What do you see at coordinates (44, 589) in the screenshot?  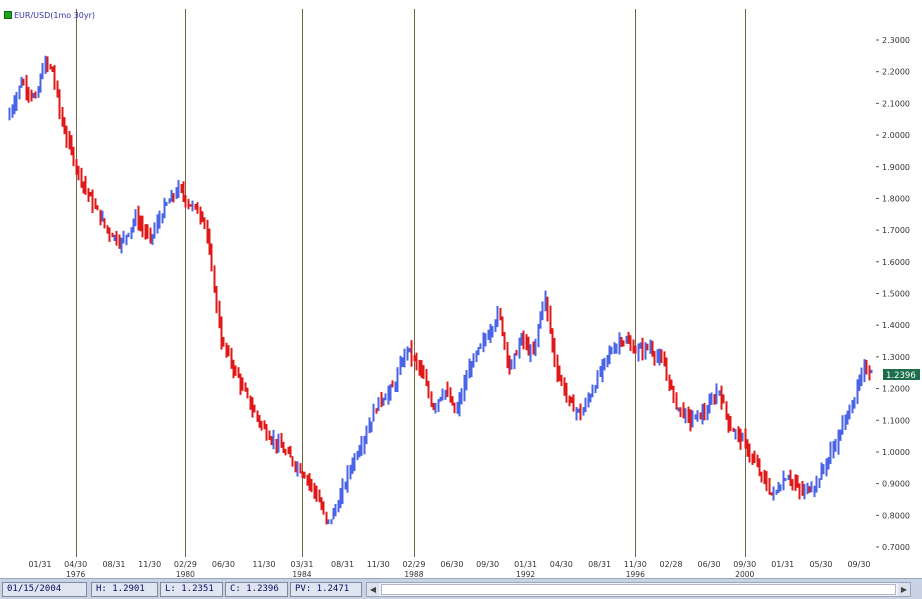 I see `status-date: 01/15/2004` at bounding box center [44, 589].